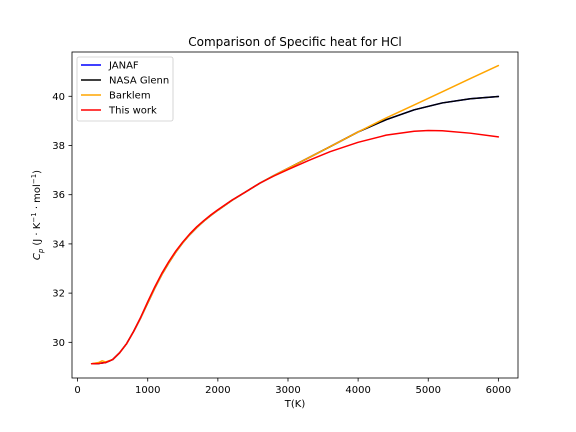 Image resolution: width=576 pixels, height=432 pixels. Describe the element at coordinates (37, 233) in the screenshot. I see `y-axis-label-units-open: (J · K` at that location.